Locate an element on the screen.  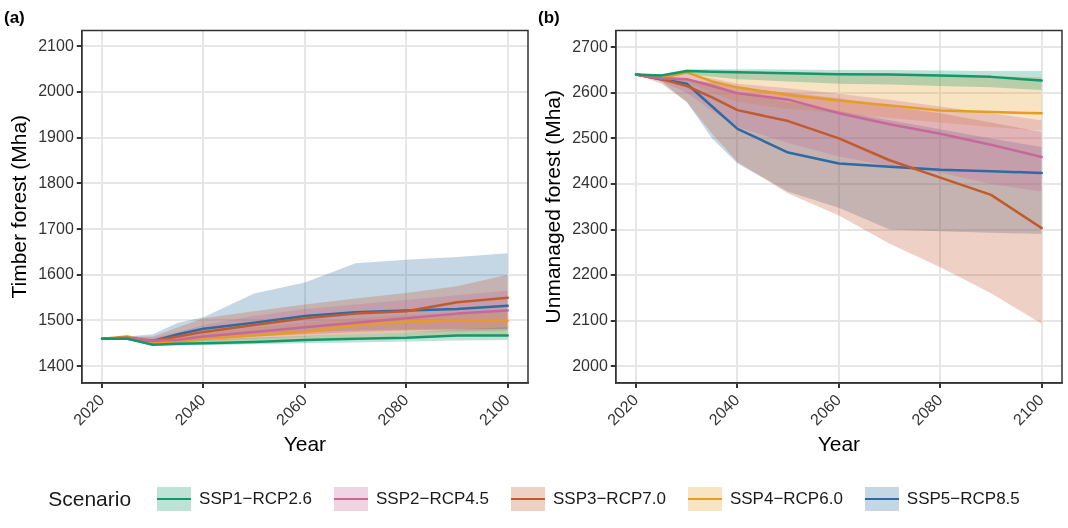
y-tick-label: 1900 is located at coordinates (56, 137).